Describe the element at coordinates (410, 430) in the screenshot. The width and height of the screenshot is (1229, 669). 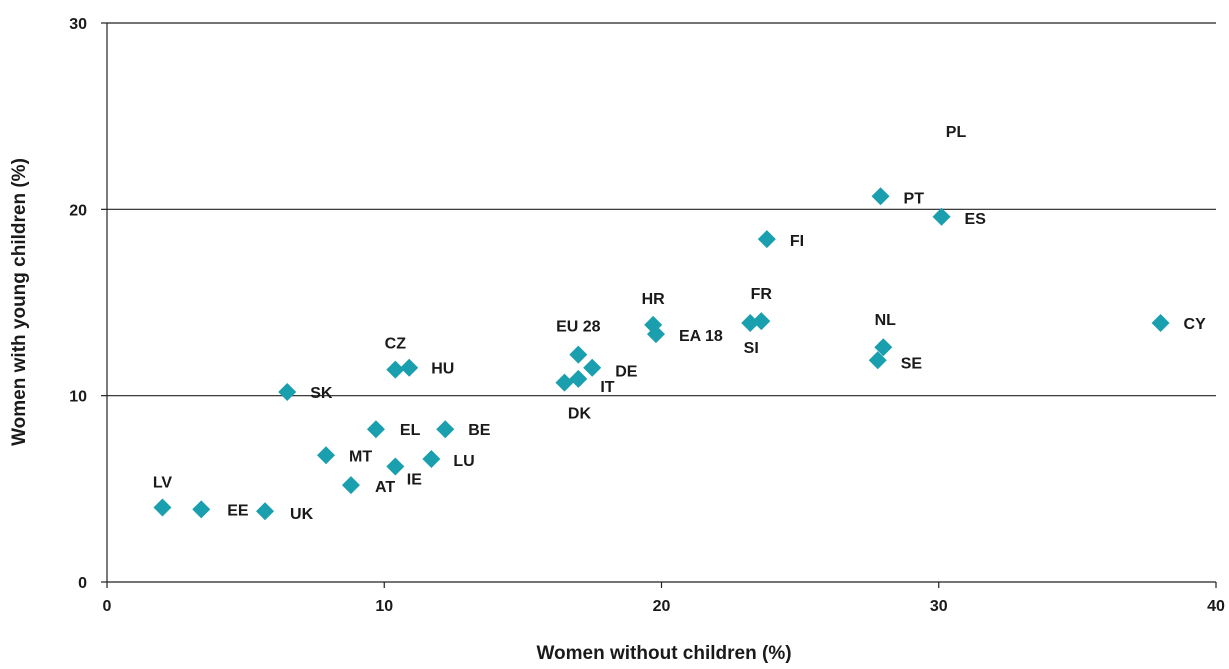
I see `point-label-el: EL` at that location.